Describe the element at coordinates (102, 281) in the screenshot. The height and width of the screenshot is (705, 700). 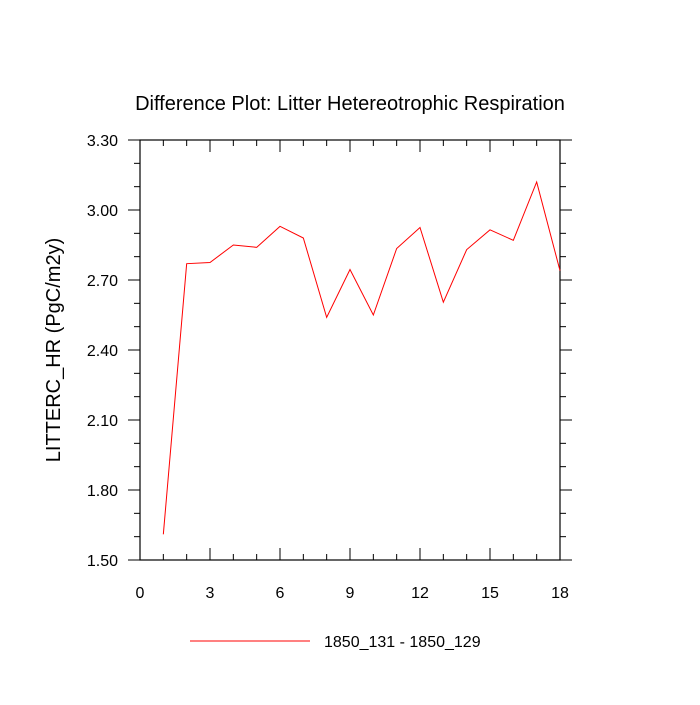
I see `y-tick-label: 2.70` at that location.